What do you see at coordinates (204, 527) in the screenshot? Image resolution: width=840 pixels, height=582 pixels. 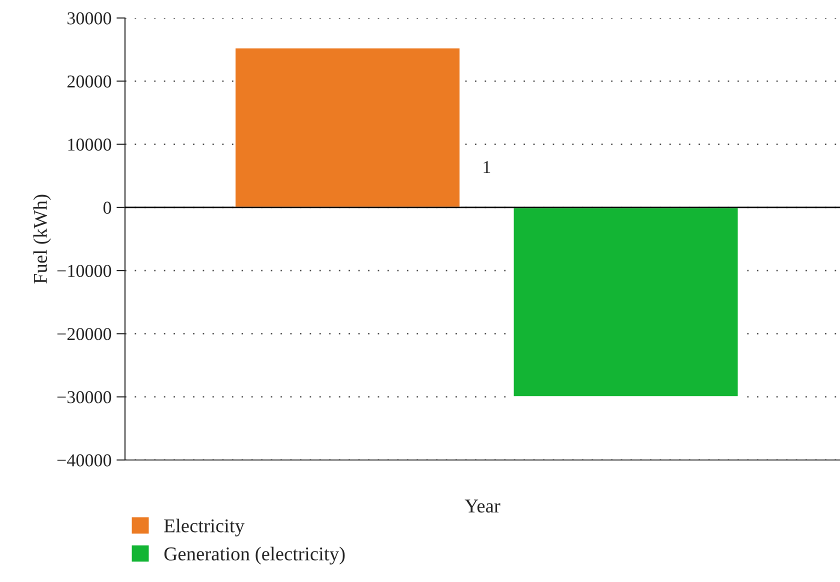 I see `legend-label: Electricity` at bounding box center [204, 527].